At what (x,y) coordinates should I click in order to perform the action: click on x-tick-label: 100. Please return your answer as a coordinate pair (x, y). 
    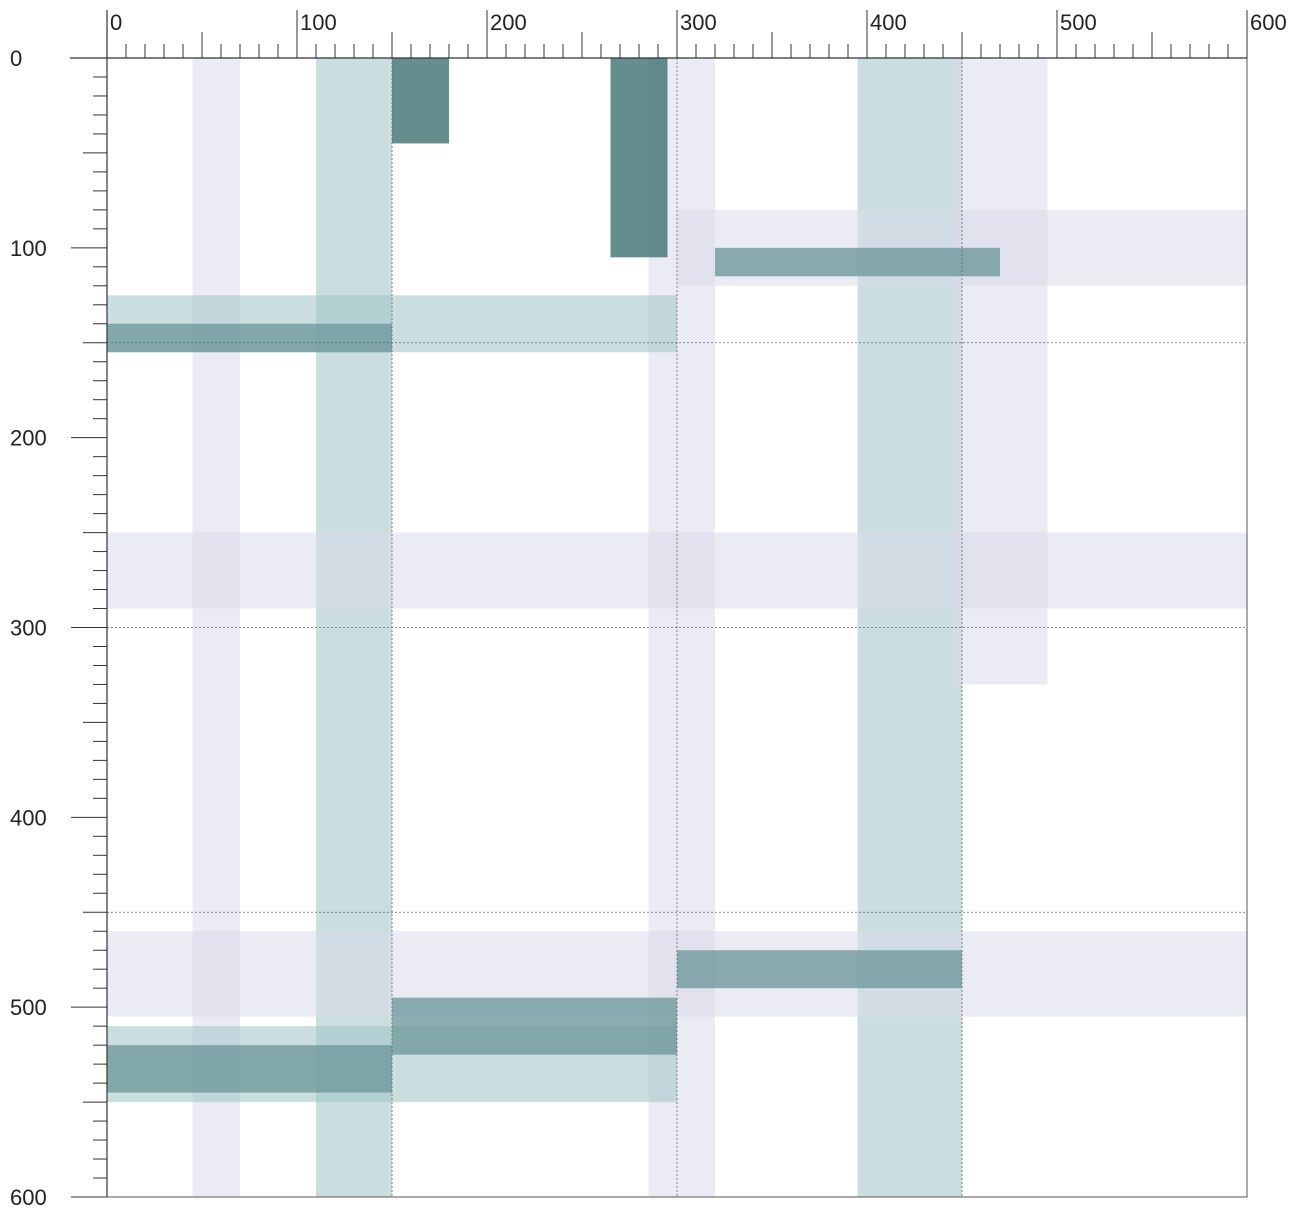
    Looking at the image, I should click on (318, 22).